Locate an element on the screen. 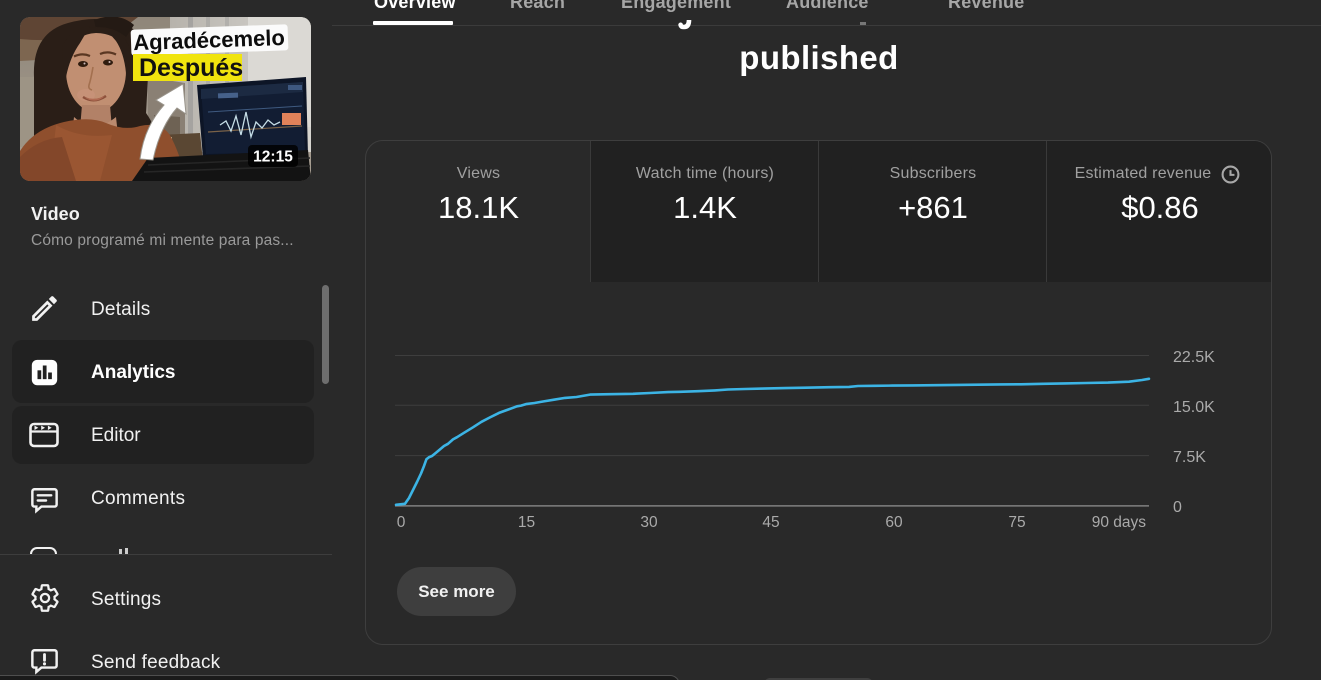 Image resolution: width=1321 pixels, height=680 pixels. svg-text: Después is located at coordinates (191, 68).